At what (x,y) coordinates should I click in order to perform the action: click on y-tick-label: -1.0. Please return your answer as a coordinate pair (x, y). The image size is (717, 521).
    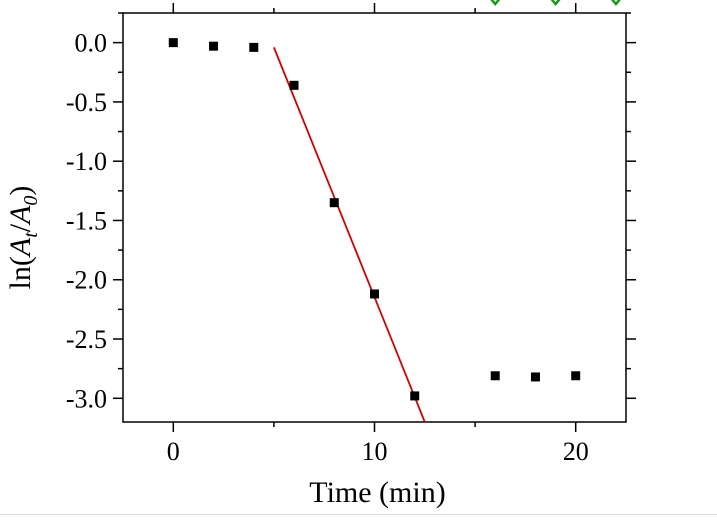
    Looking at the image, I should click on (86, 161).